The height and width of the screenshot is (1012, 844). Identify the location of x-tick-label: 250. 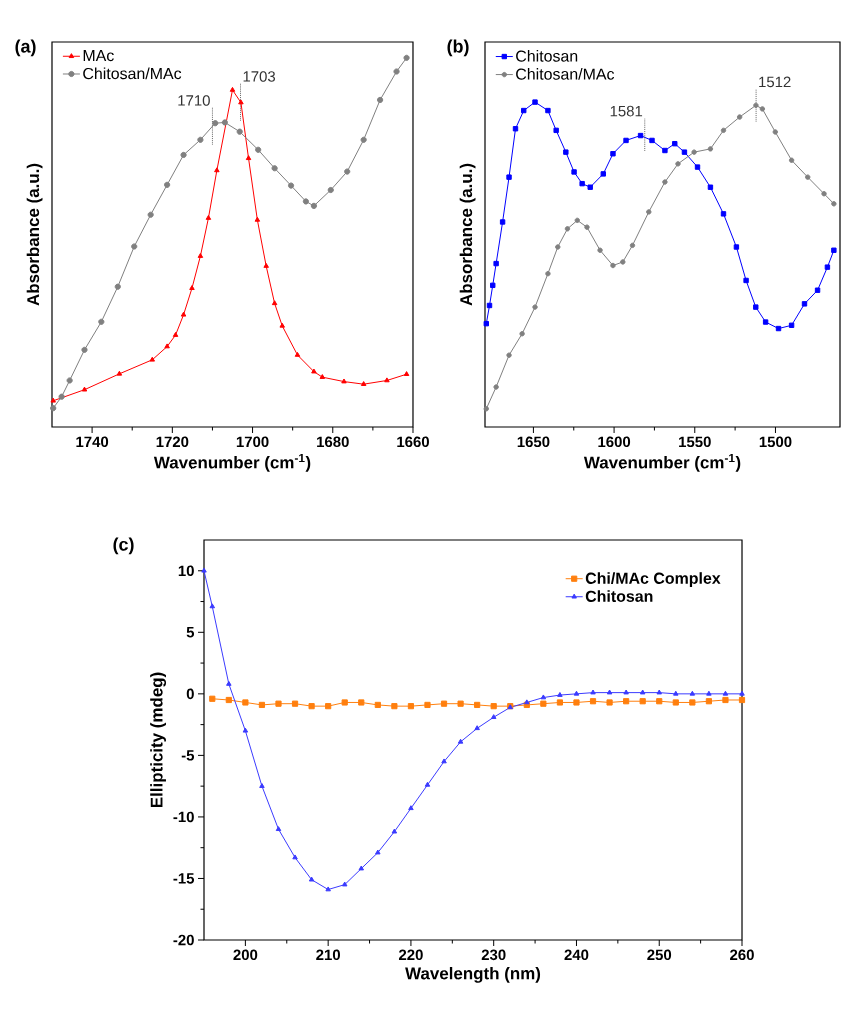
(659, 955).